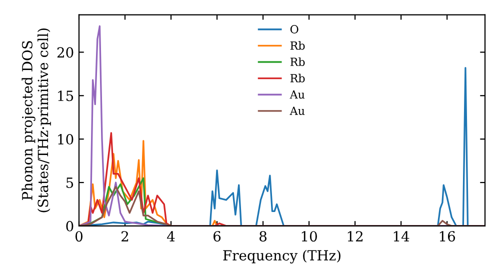 This screenshot has height=280, width=500. I want to click on legend-label: O, so click(294, 29).